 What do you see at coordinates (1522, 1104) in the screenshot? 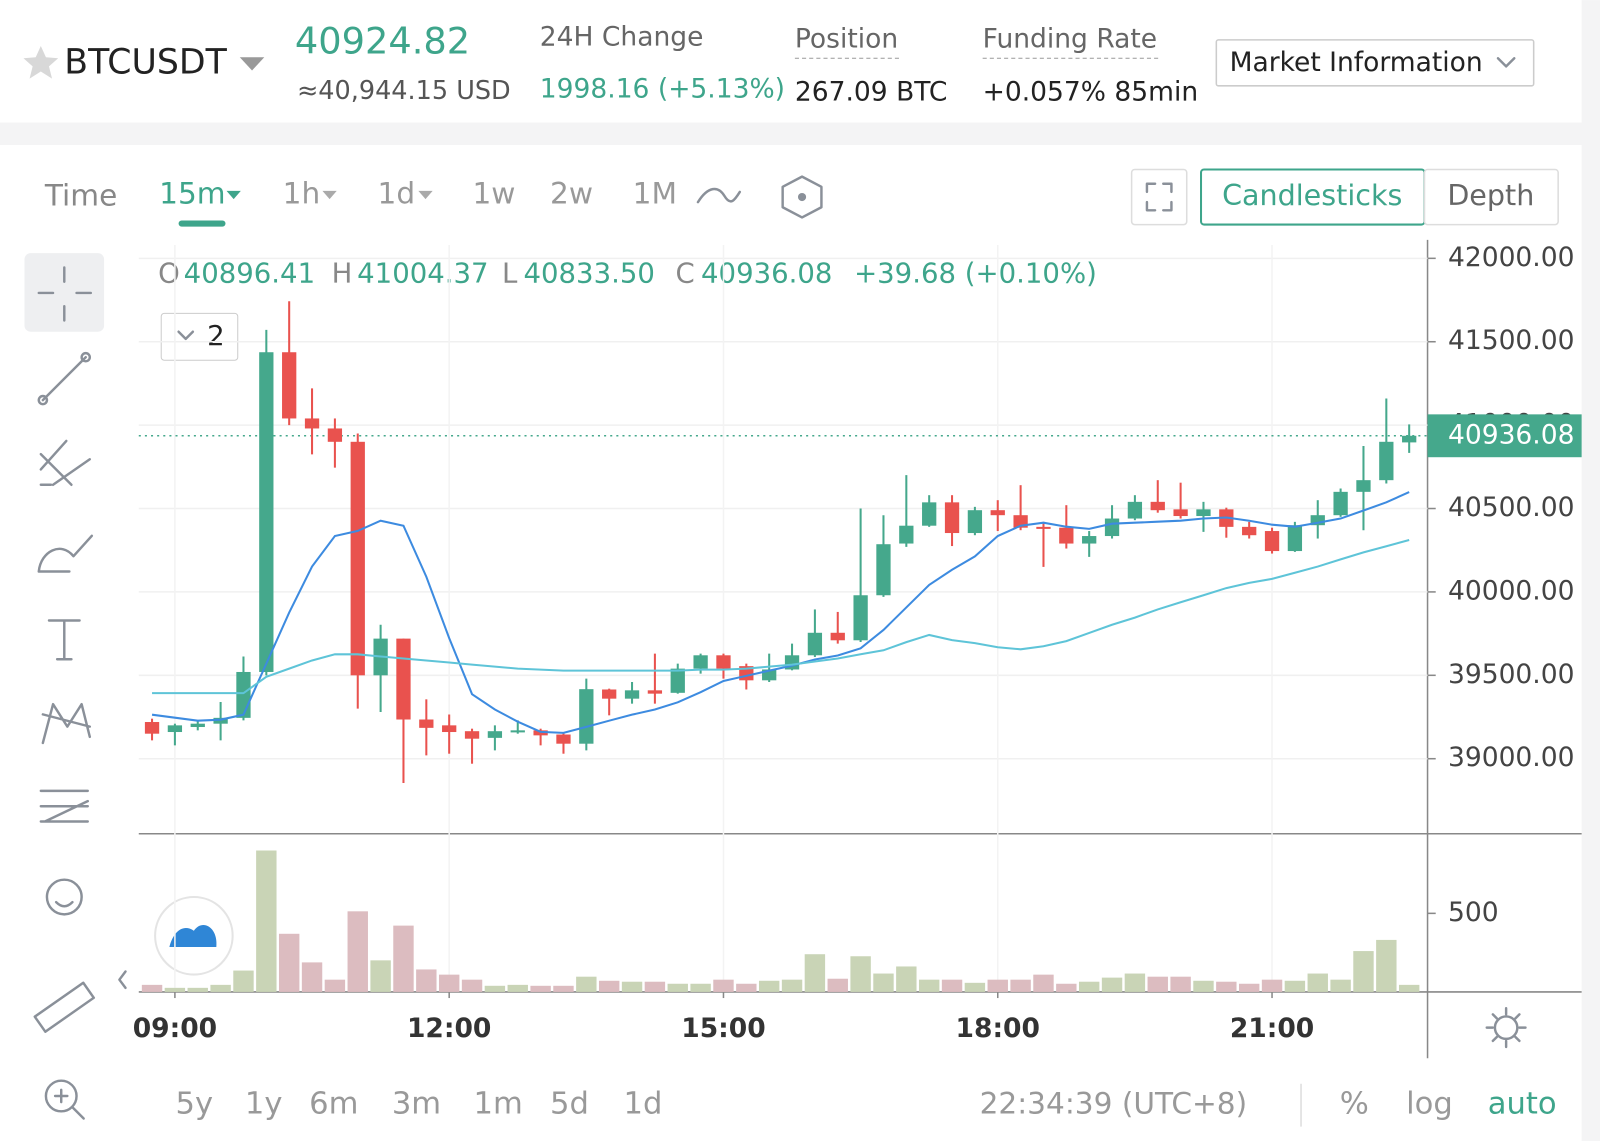
I see `scale-option: auto` at bounding box center [1522, 1104].